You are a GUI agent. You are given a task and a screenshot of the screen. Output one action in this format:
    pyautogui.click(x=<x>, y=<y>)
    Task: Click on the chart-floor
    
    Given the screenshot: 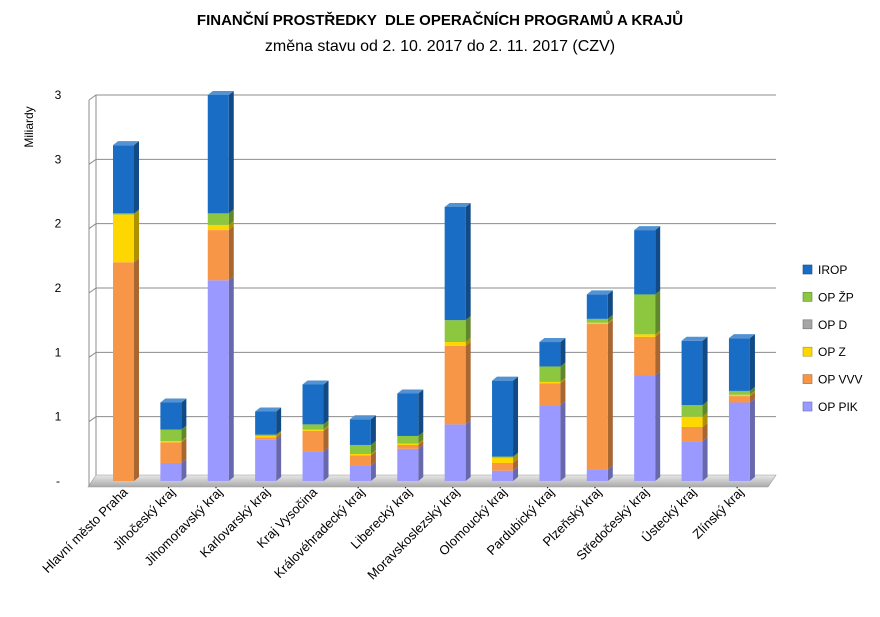 What is the action you would take?
    pyautogui.click(x=432, y=481)
    